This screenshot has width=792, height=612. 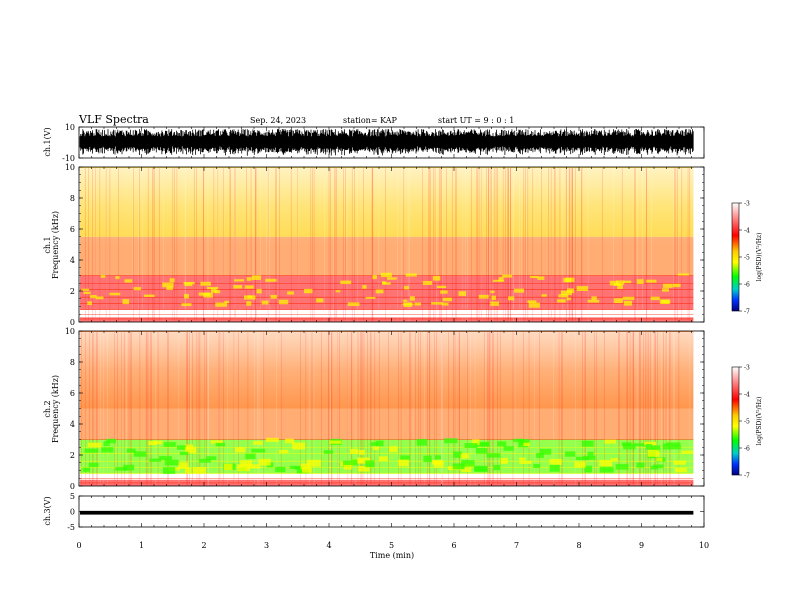 What do you see at coordinates (72, 198) in the screenshot?
I see `y-tick-label: 8` at bounding box center [72, 198].